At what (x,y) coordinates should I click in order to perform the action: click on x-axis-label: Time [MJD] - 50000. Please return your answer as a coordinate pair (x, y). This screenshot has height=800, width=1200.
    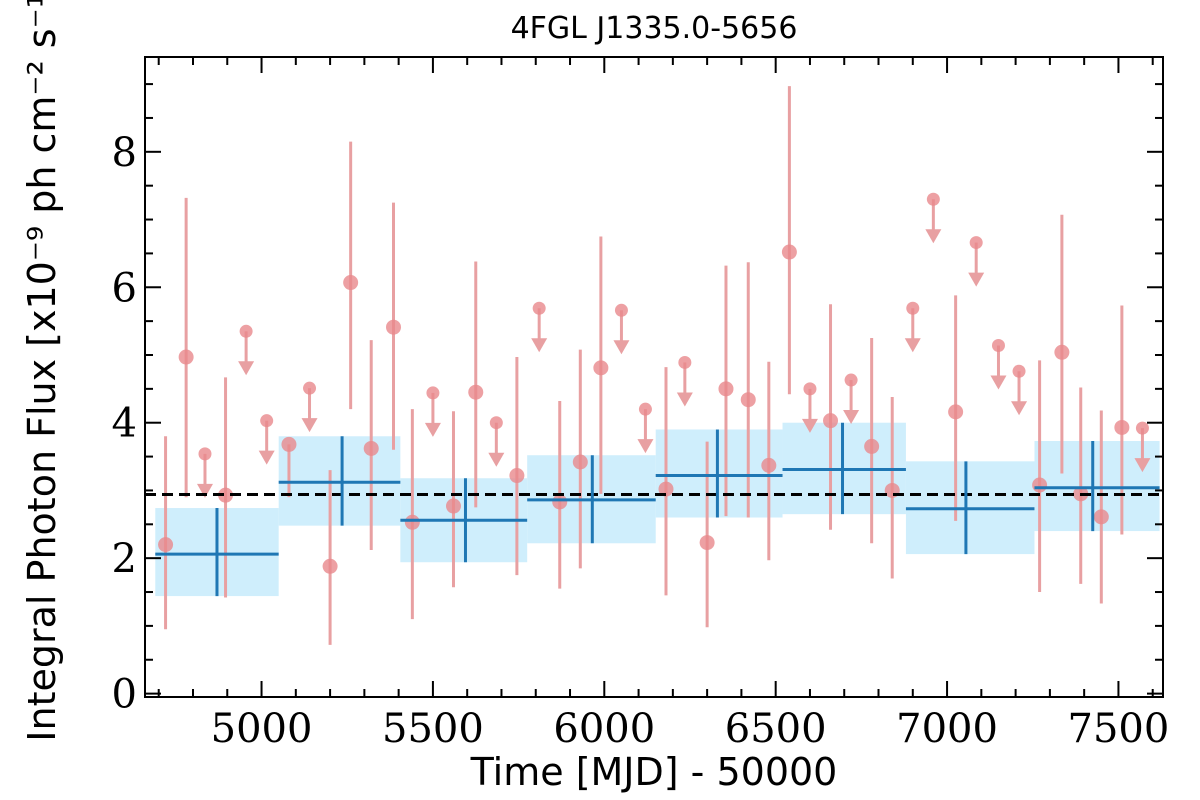
    Looking at the image, I should click on (654, 772).